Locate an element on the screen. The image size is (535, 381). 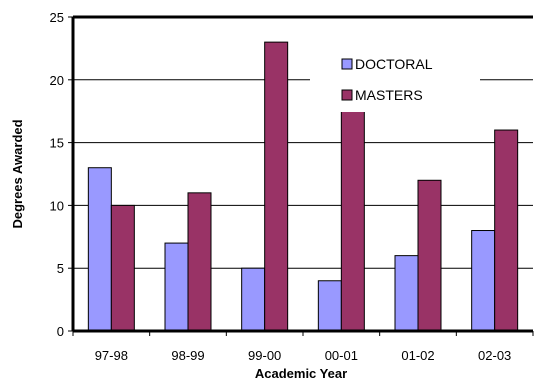
legend-label-masters: MASTERS is located at coordinates (389, 95).